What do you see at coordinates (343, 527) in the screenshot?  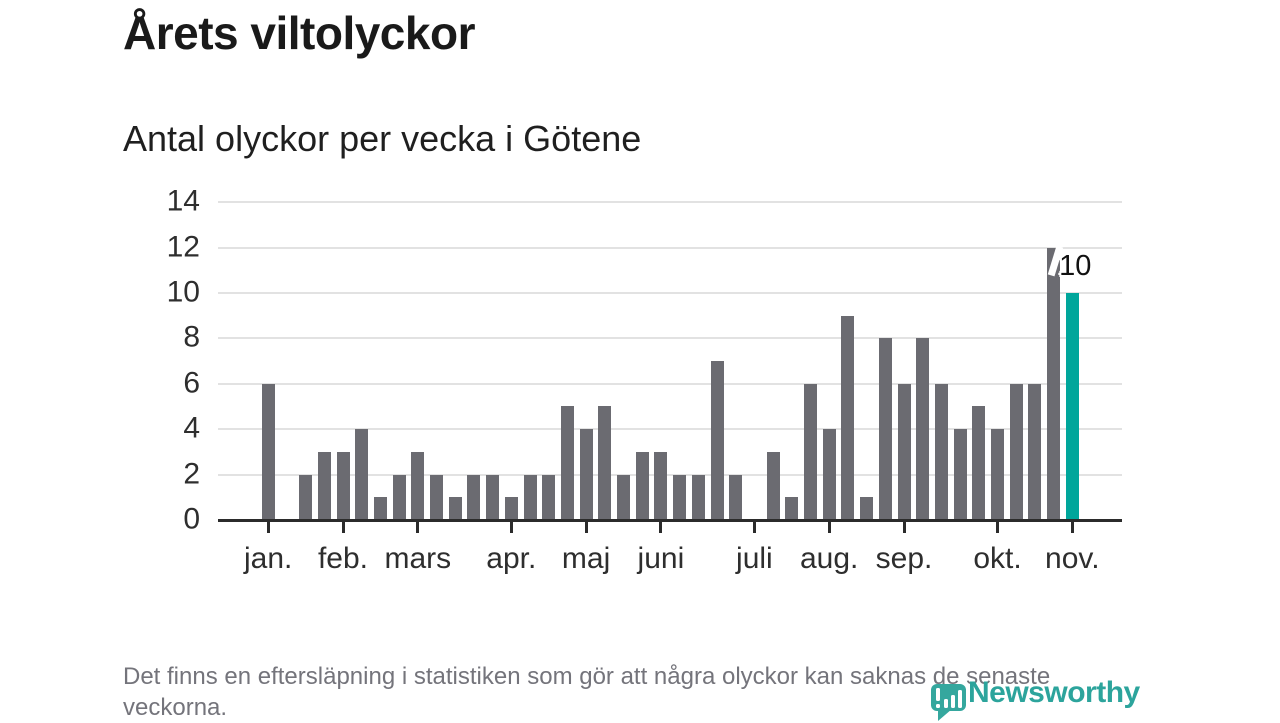 I see `x-tick-feb` at bounding box center [343, 527].